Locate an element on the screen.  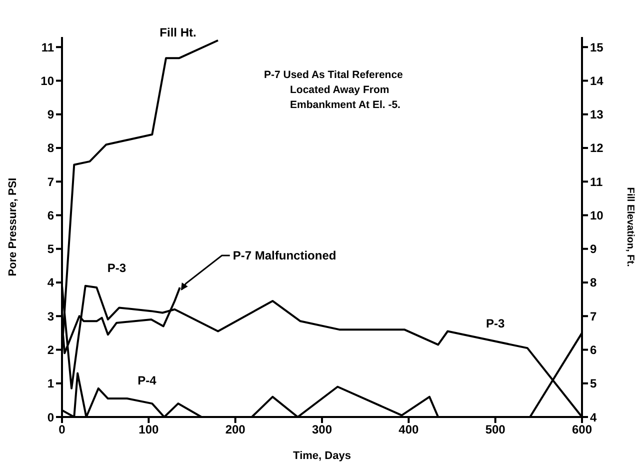
y-tick-label: 11 is located at coordinates (47, 47).